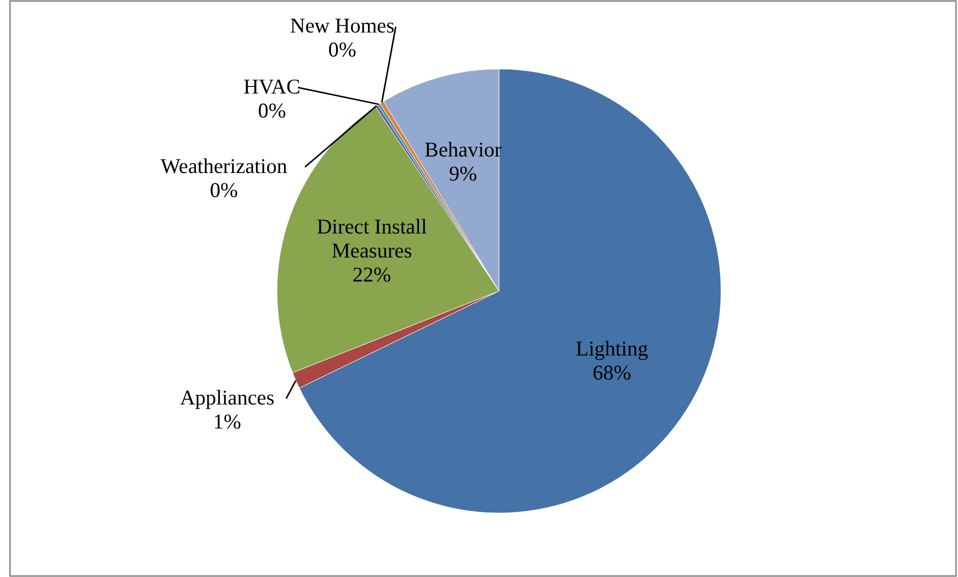  Describe the element at coordinates (612, 372) in the screenshot. I see `data-label: 68%` at that location.